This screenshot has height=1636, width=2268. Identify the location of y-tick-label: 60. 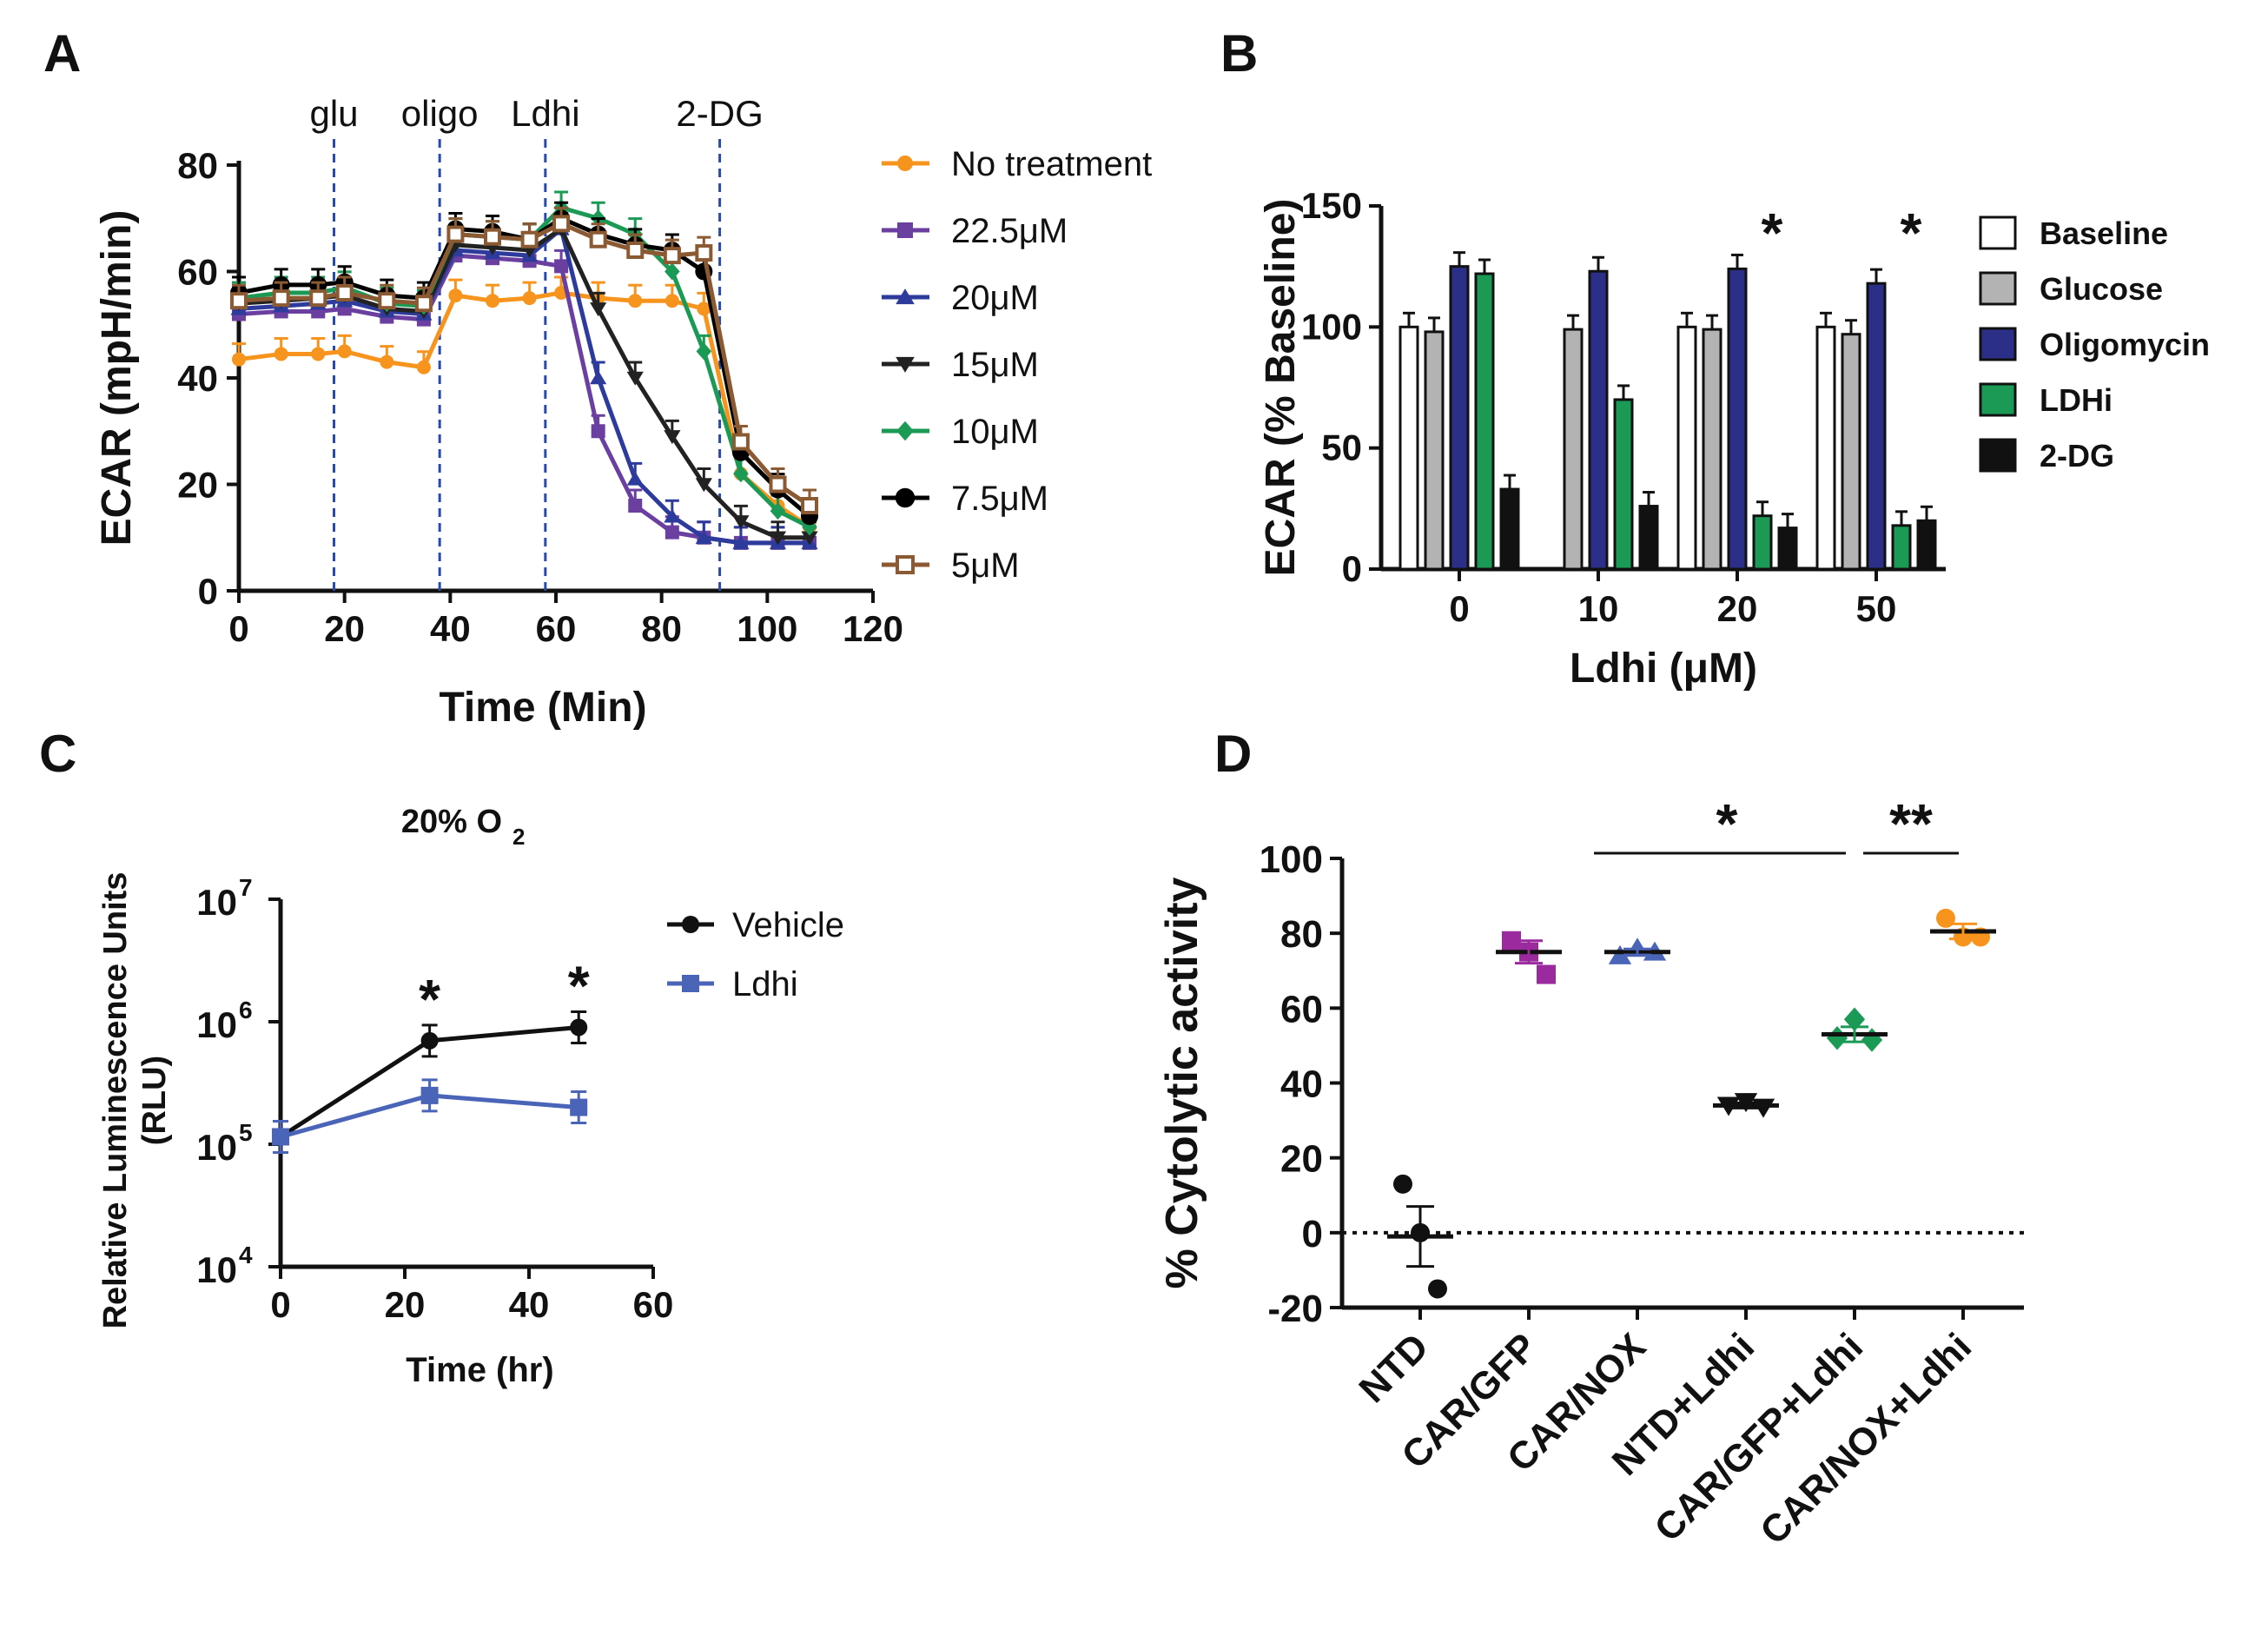
(1301, 1009).